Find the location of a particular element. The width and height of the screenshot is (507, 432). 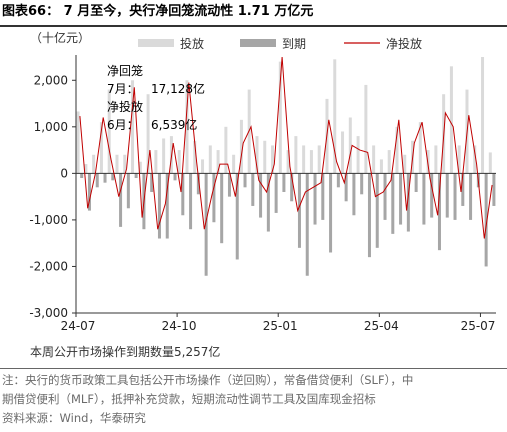

y-tick-label: -2,000 is located at coordinates (48, 266).